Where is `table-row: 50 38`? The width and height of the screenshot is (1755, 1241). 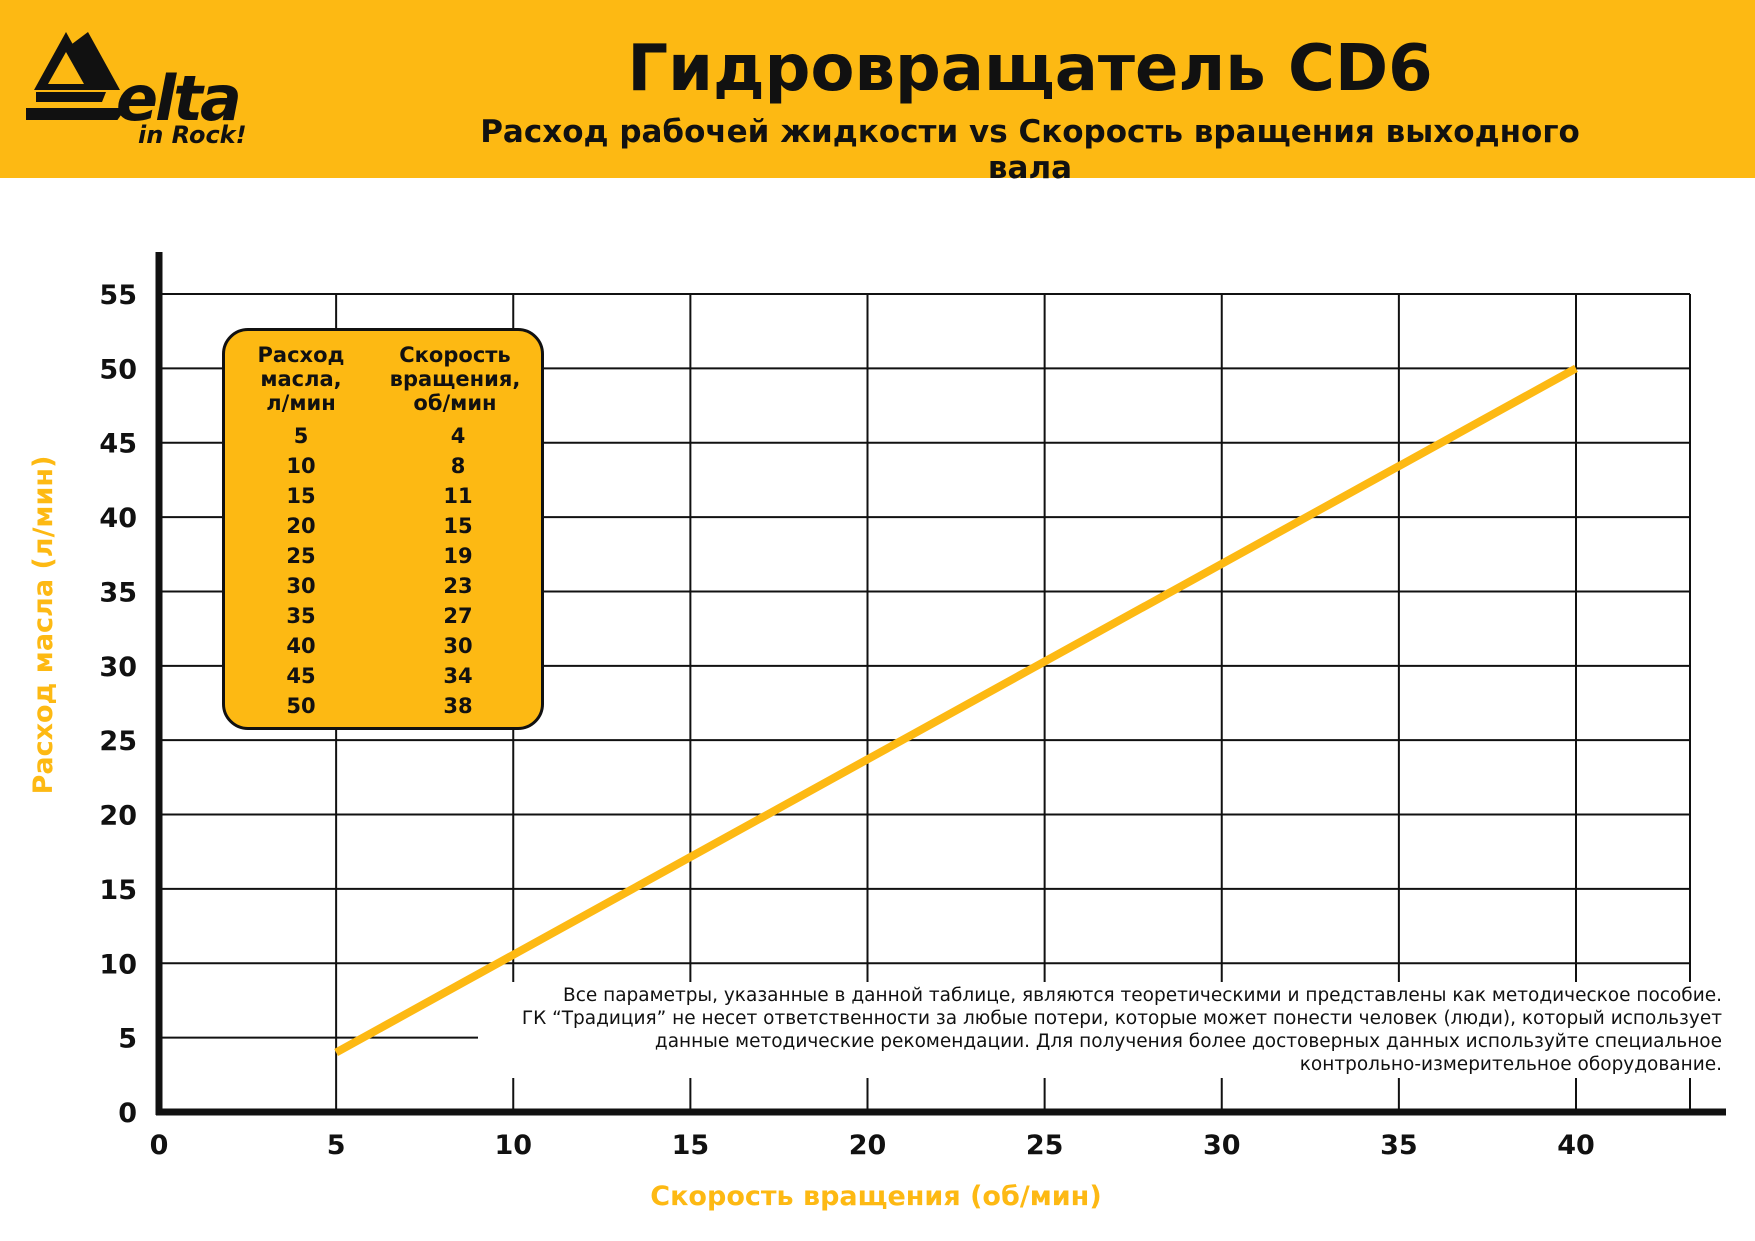 table-row: 50 38 is located at coordinates (383, 706).